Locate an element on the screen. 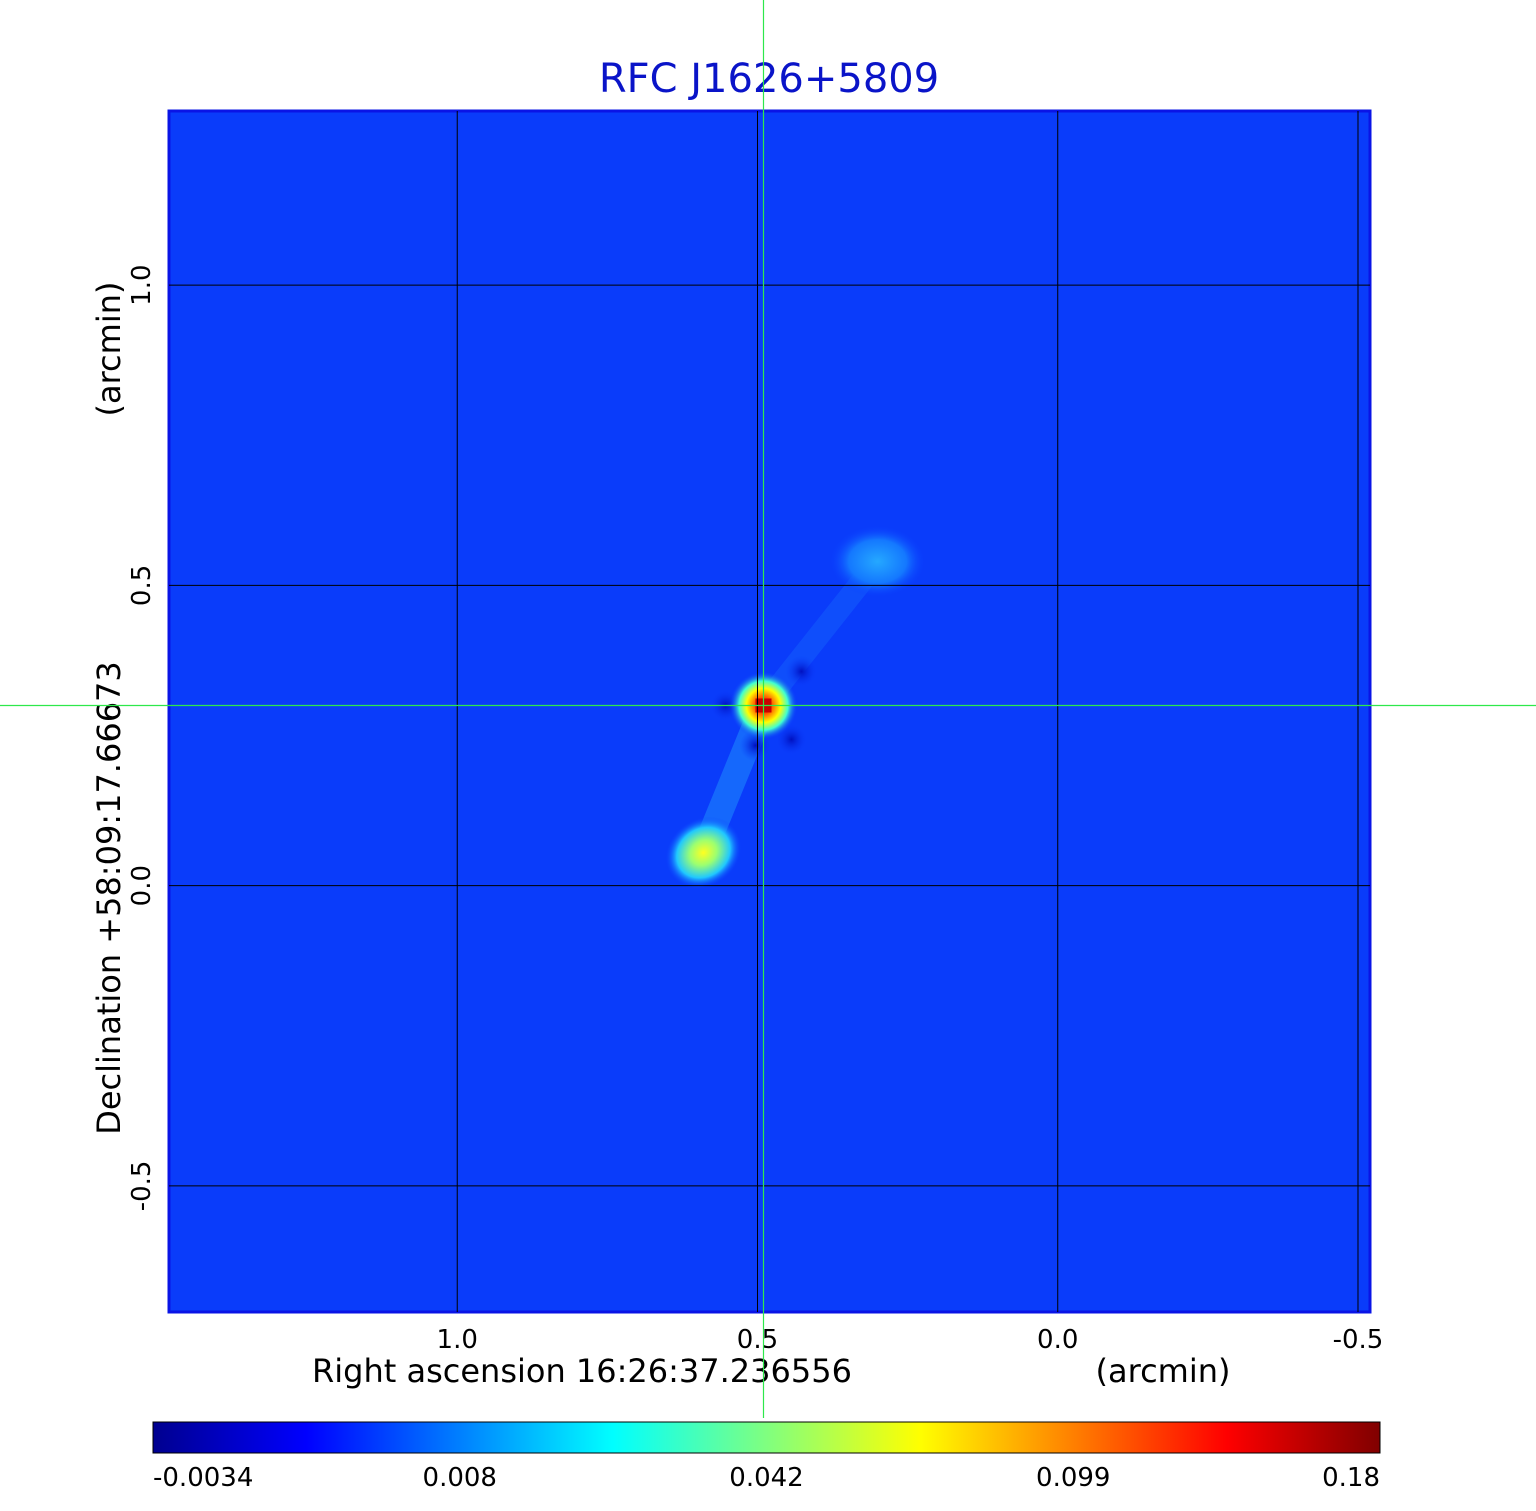 This screenshot has width=1536, height=1511. colorbar-tick-label-0: -0.0034 is located at coordinates (203, 1478).